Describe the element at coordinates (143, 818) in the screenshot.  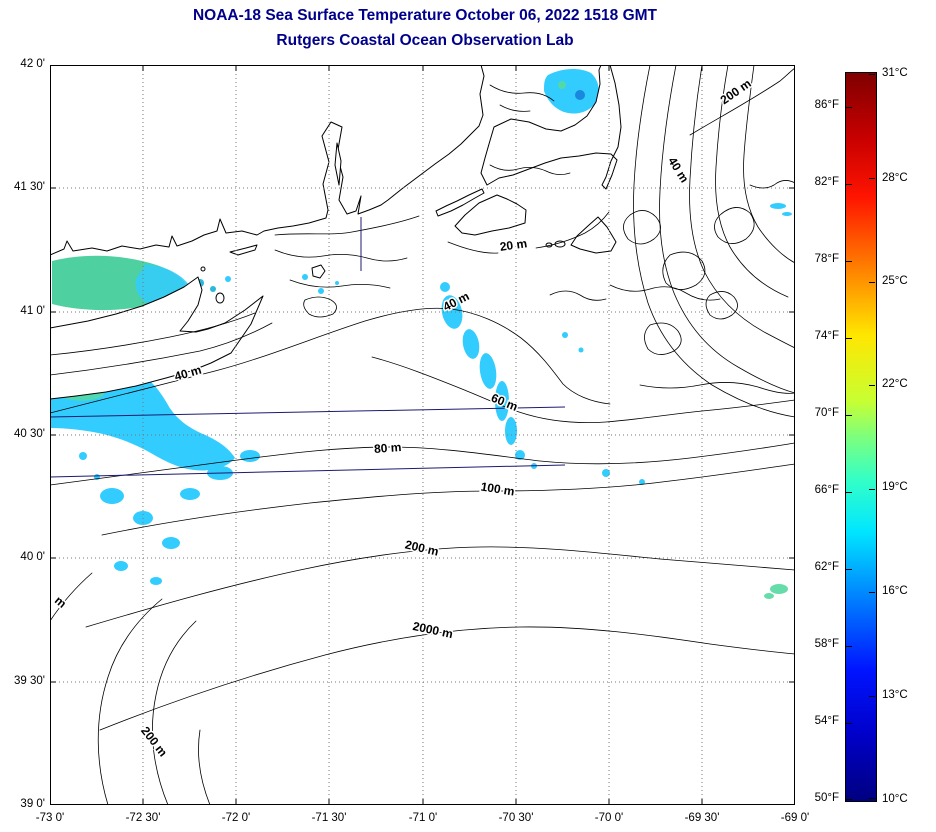
I see `lon-tick-label: -72 30'` at that location.